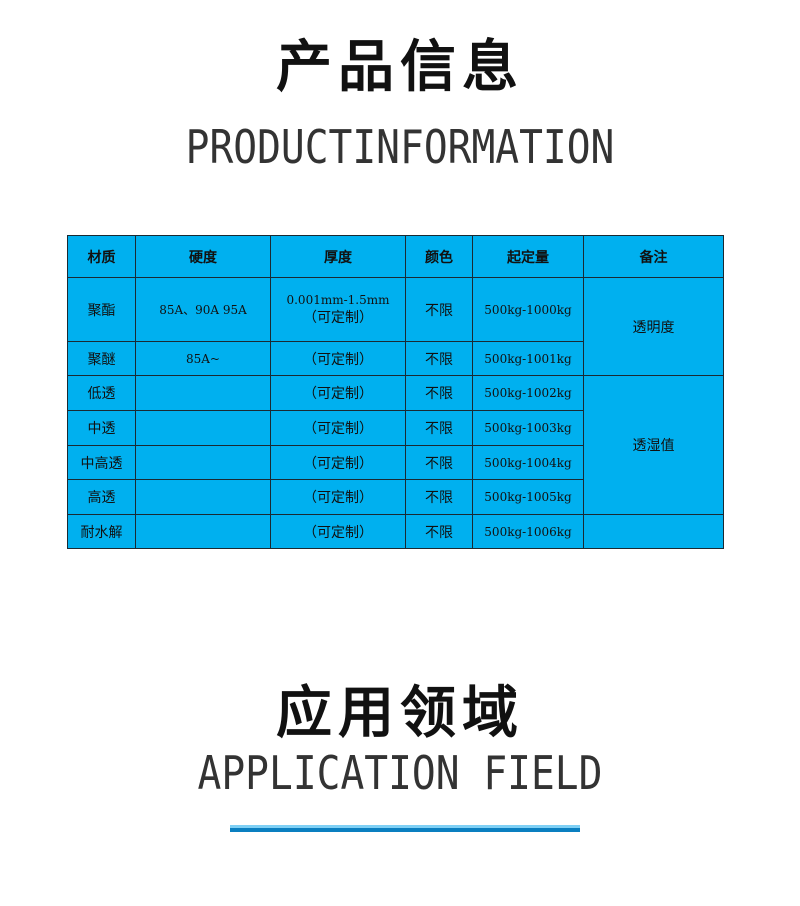 The height and width of the screenshot is (906, 800). Describe the element at coordinates (101, 428) in the screenshot. I see `cell-material: 中透` at that location.